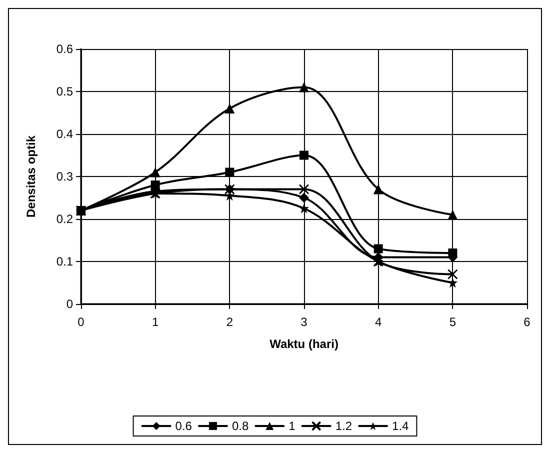 This screenshot has width=552, height=455. What do you see at coordinates (292, 426) in the screenshot?
I see `legend-label: 1` at bounding box center [292, 426].